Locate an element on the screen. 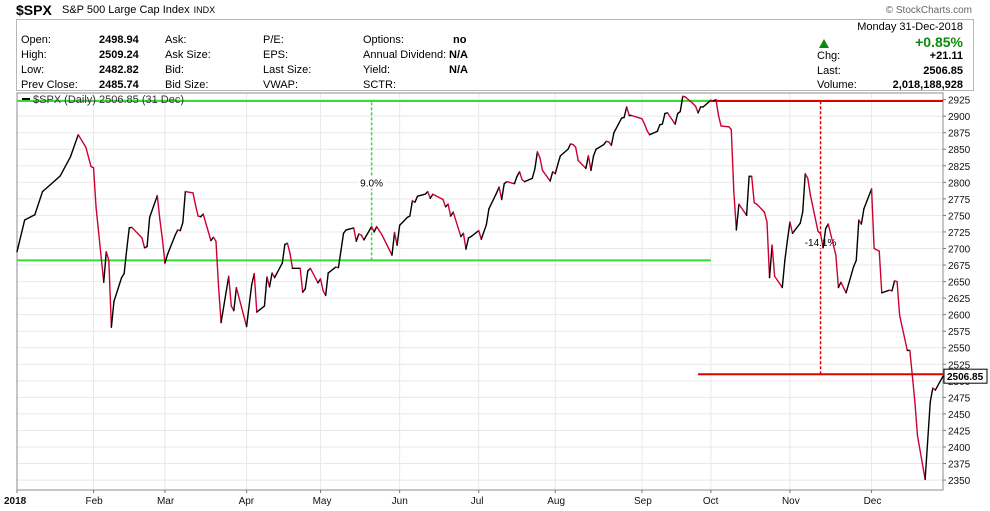 Image resolution: width=990 pixels, height=511 pixels. up-arrow-icon is located at coordinates (824, 43).